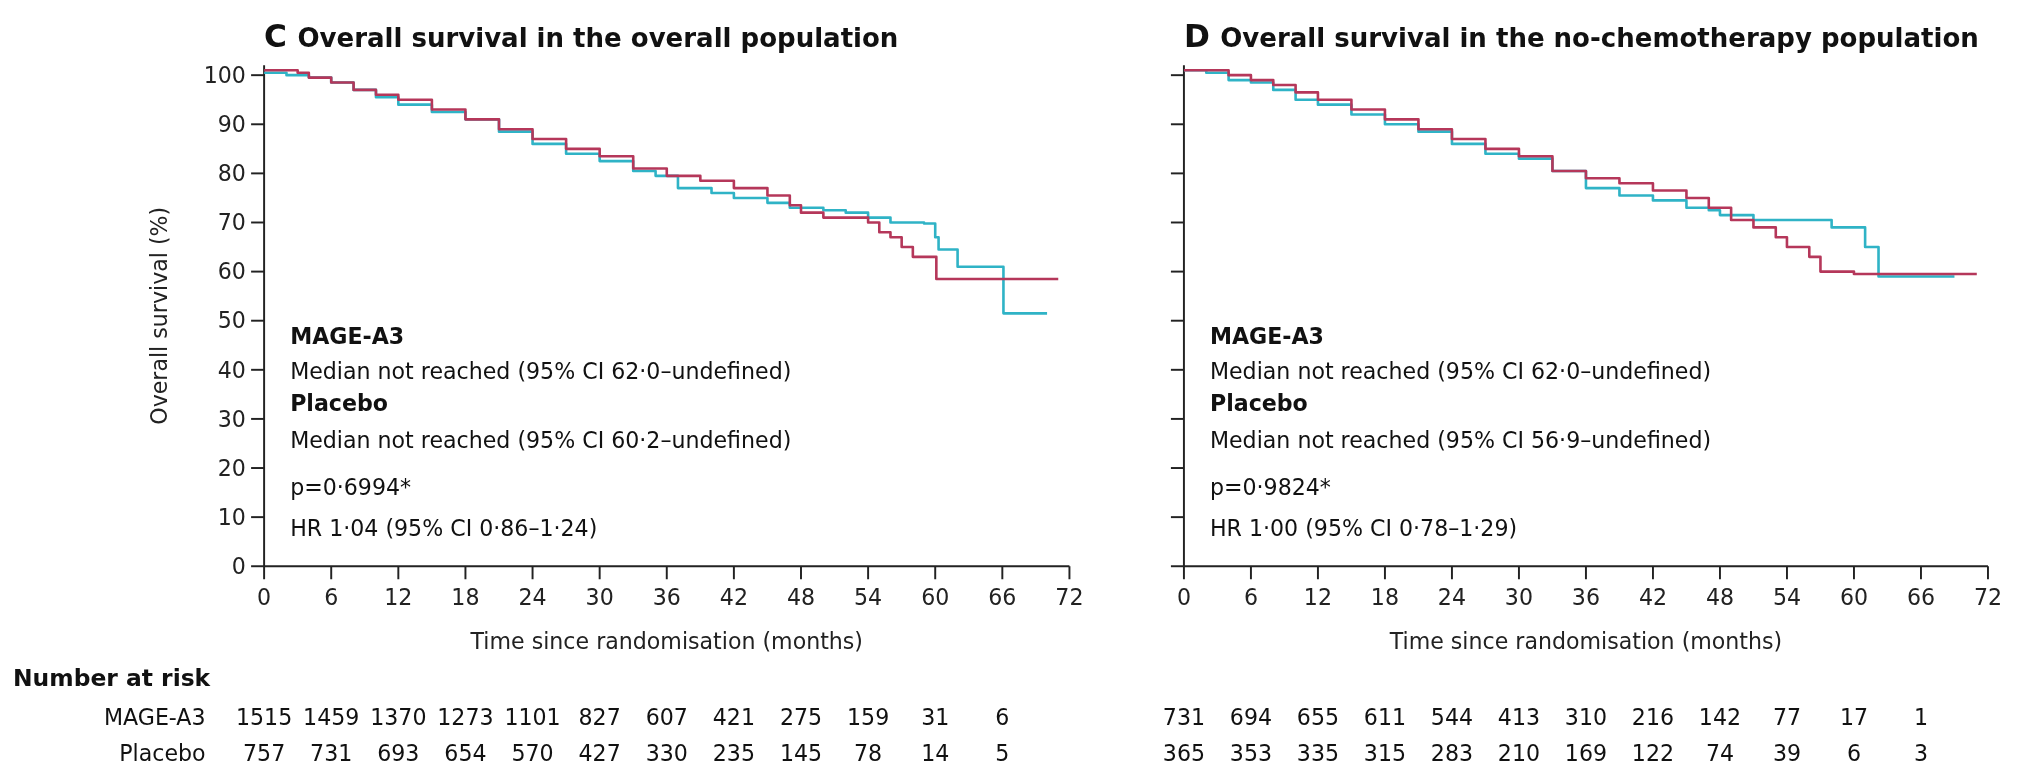  What do you see at coordinates (112, 677) in the screenshot?
I see `text: Number at risk` at bounding box center [112, 677].